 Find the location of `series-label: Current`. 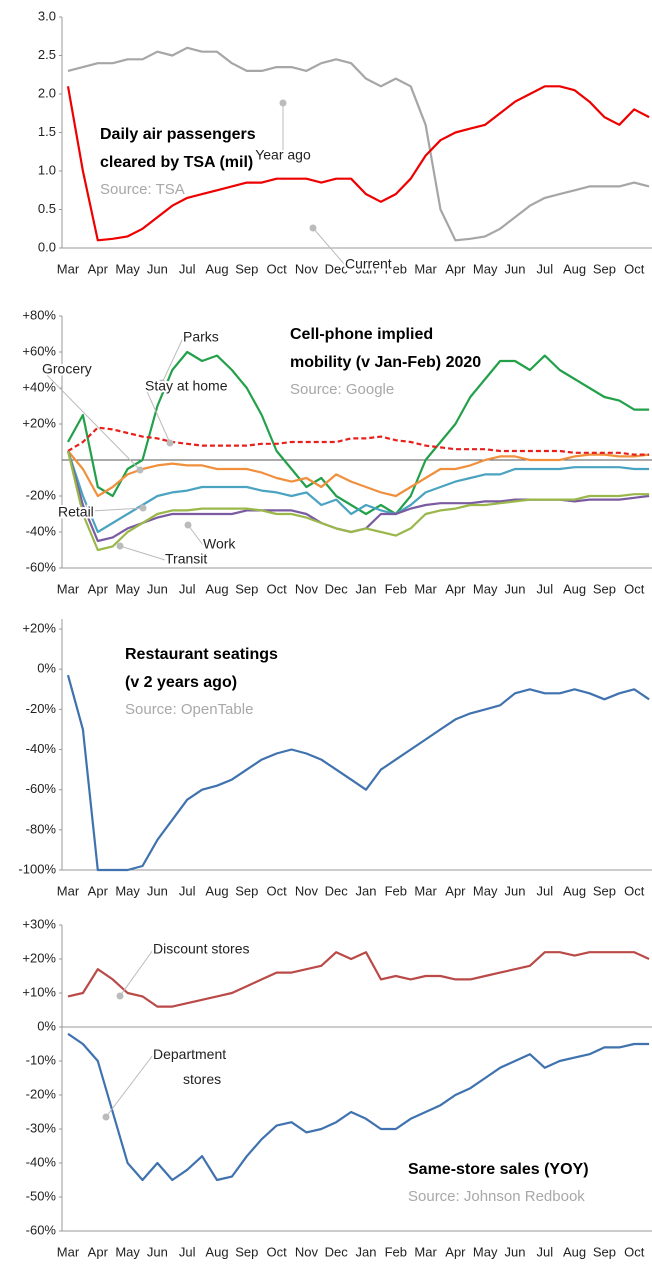

series-label: Current is located at coordinates (368, 264).